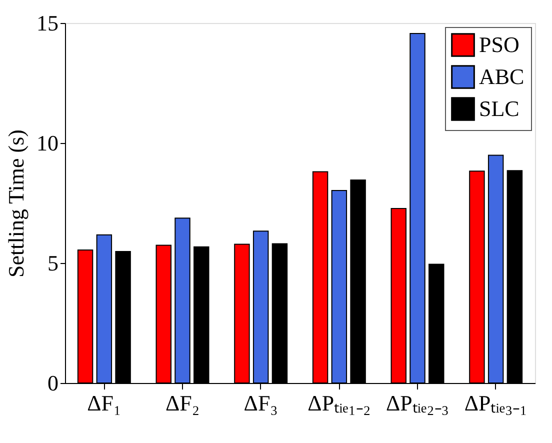  Describe the element at coordinates (499, 44) in the screenshot. I see `legend-label: PSO` at that location.